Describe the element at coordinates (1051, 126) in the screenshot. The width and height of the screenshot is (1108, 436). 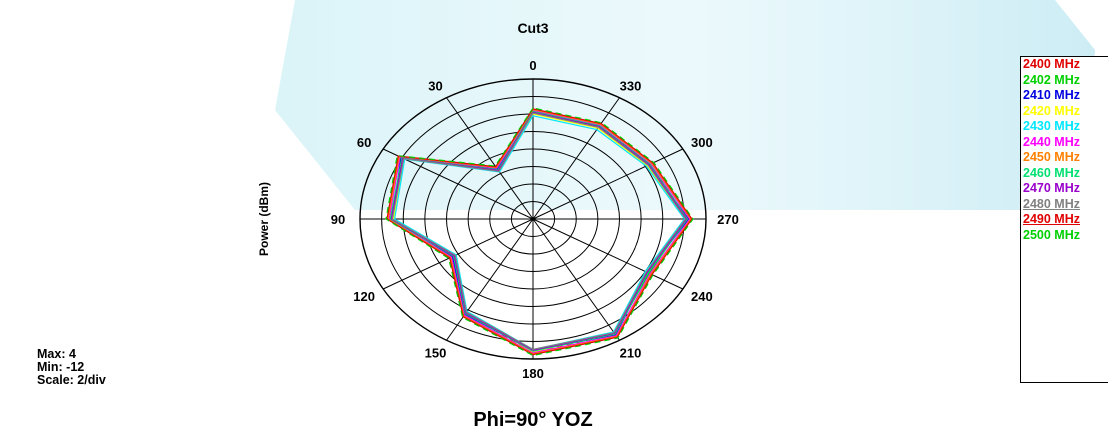
I see `legend-item: 2430 MHz` at that location.